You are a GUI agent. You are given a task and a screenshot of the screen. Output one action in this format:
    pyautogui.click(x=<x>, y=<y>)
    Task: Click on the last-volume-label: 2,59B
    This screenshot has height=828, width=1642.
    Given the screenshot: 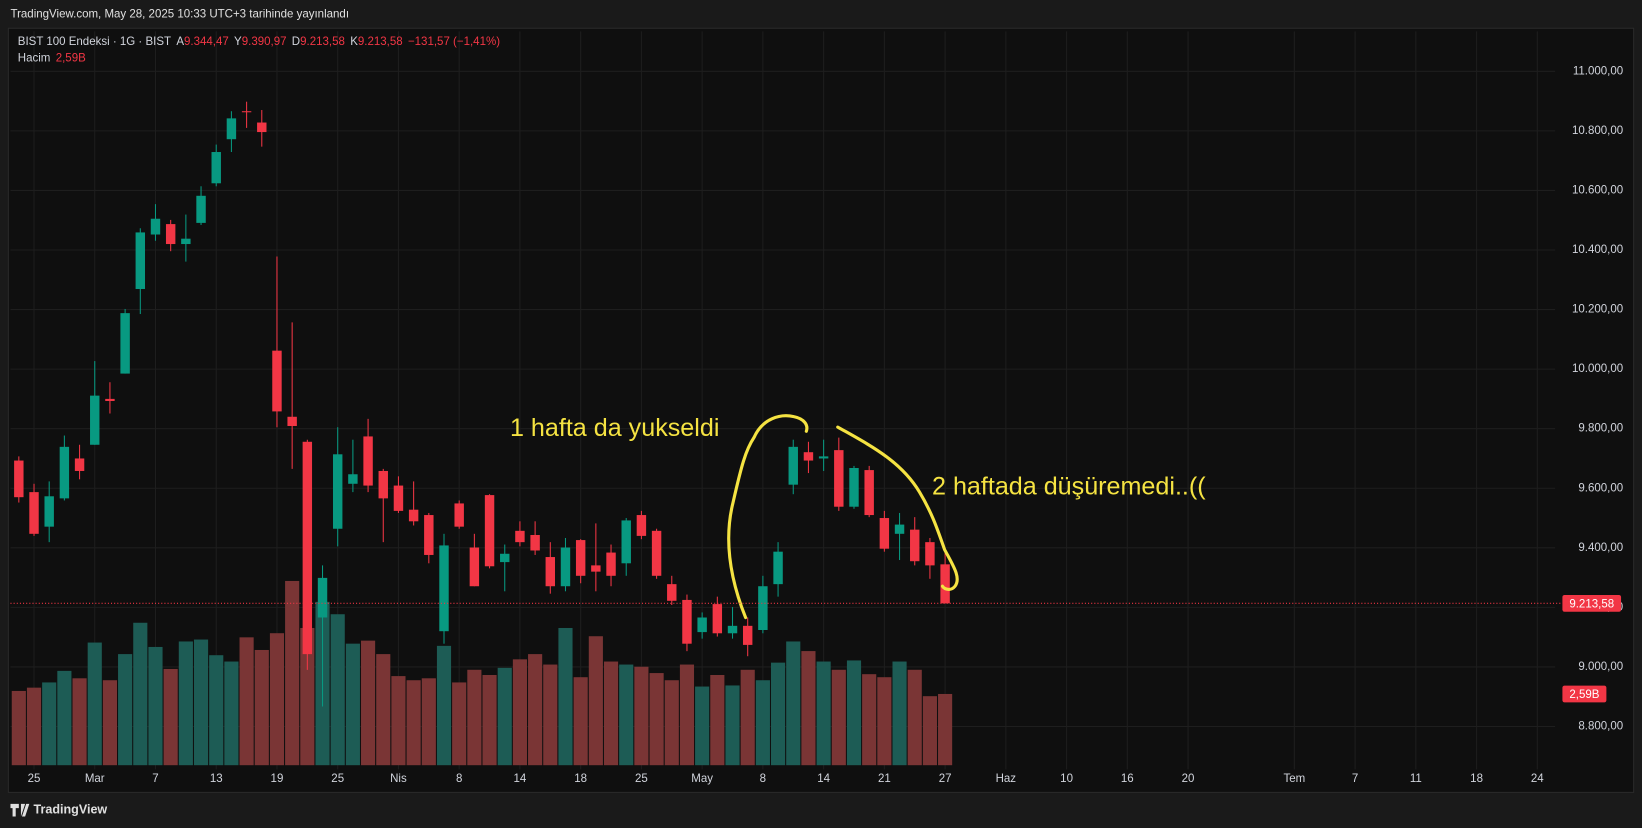 What is the action you would take?
    pyautogui.click(x=1584, y=695)
    